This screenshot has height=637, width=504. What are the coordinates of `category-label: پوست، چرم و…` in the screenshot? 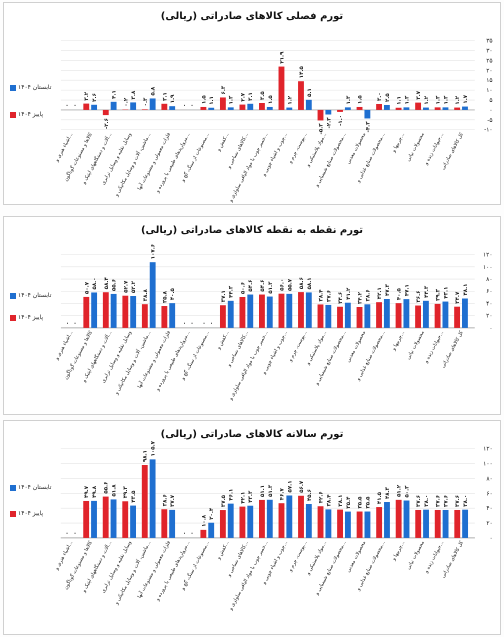 It's located at (298, 347).